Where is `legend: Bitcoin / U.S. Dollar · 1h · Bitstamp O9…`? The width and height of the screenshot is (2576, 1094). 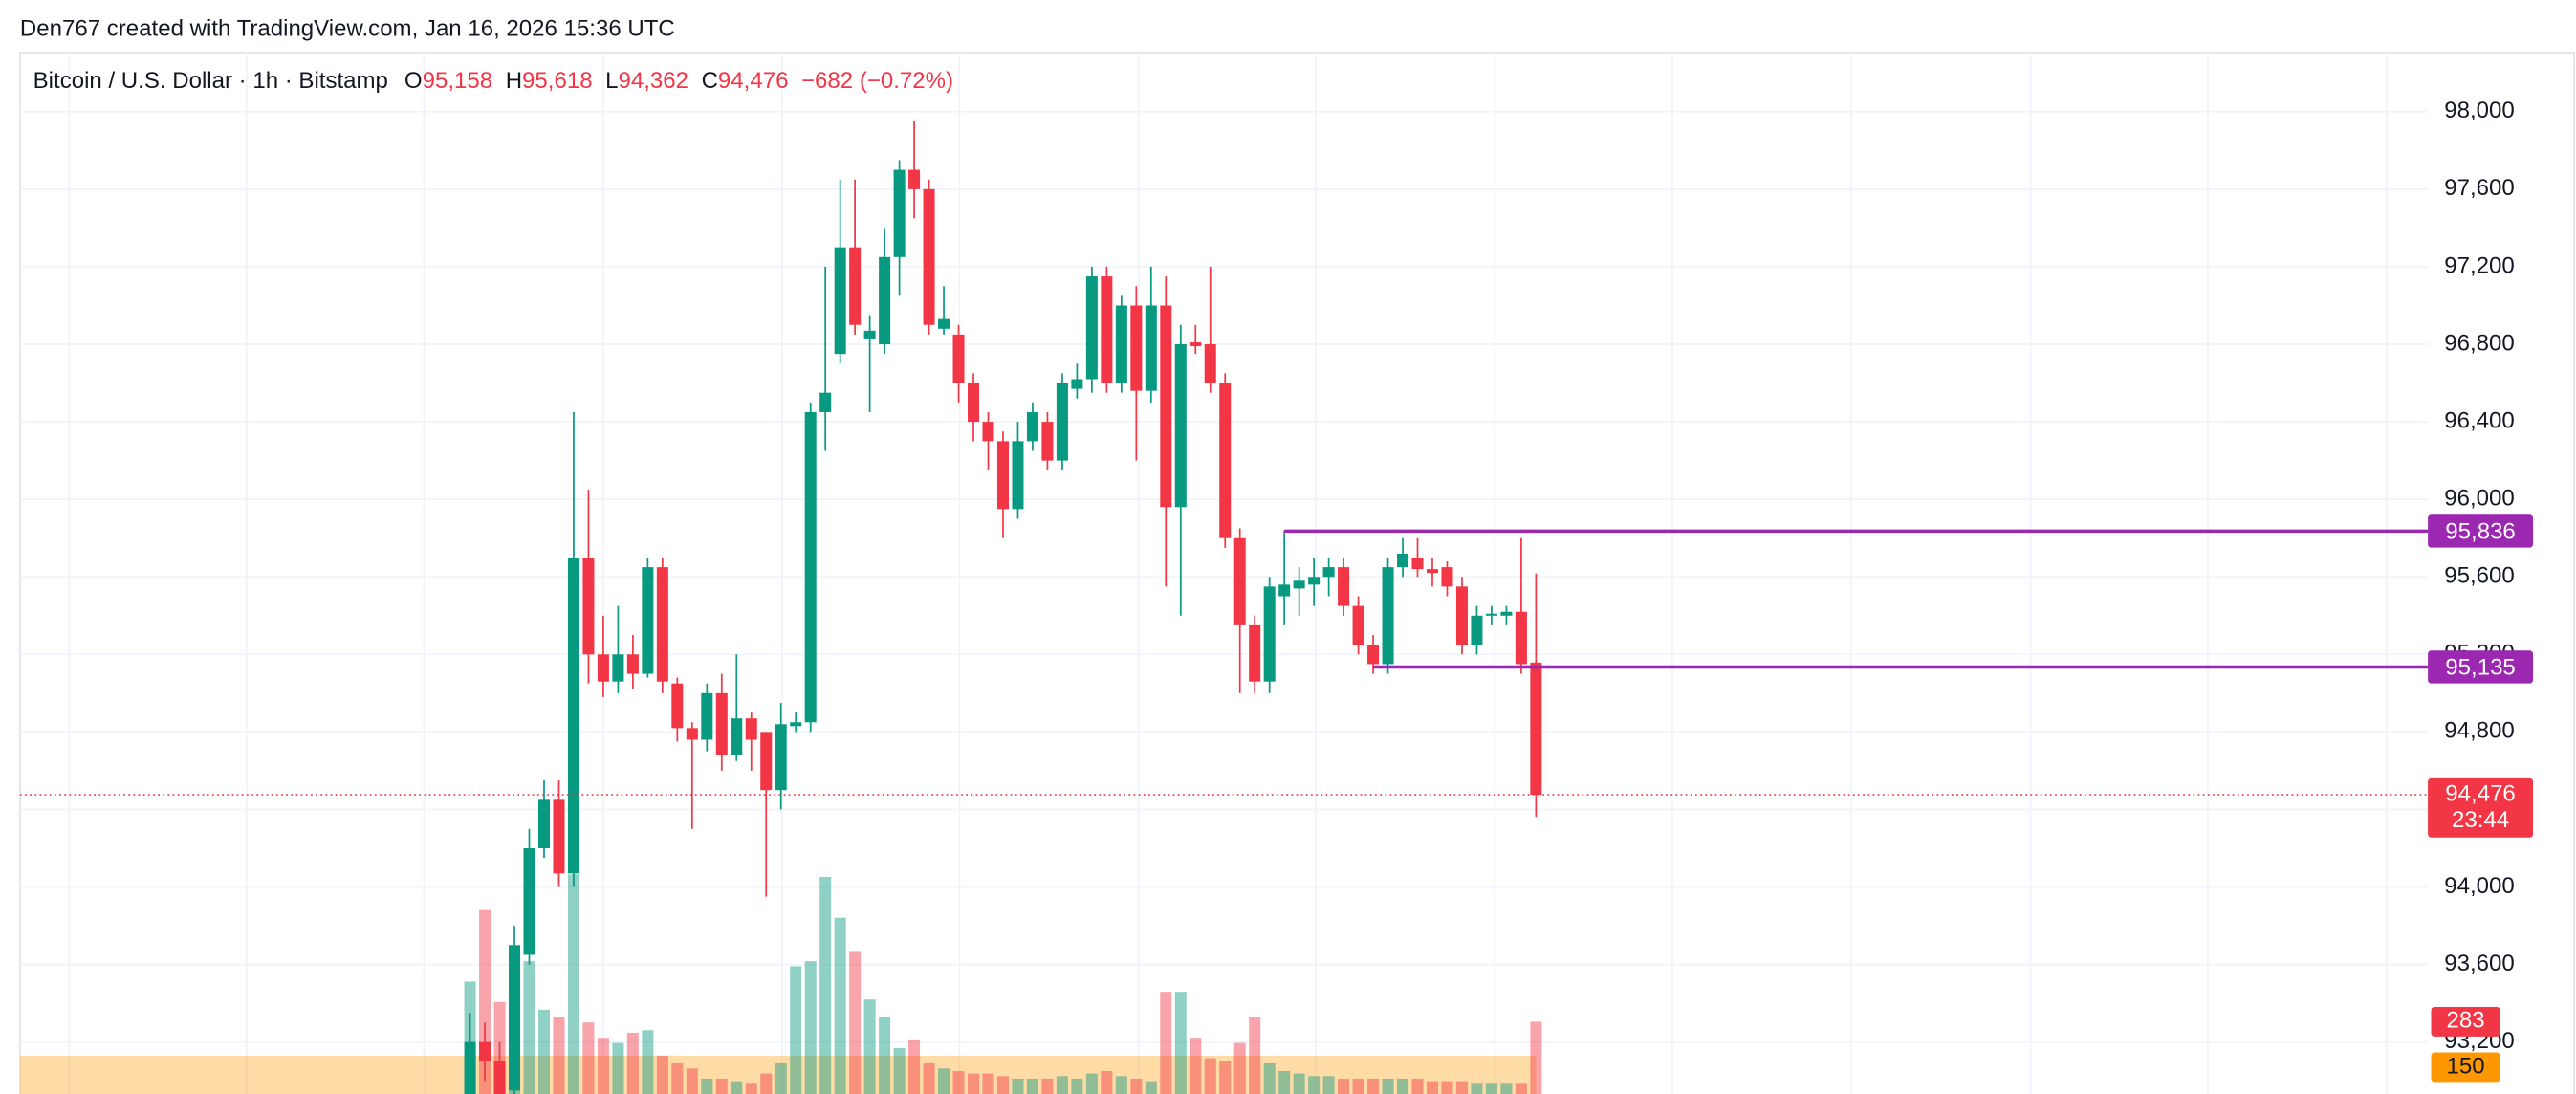 legend: Bitcoin / U.S. Dollar · 1h · Bitstamp O9… is located at coordinates (493, 81).